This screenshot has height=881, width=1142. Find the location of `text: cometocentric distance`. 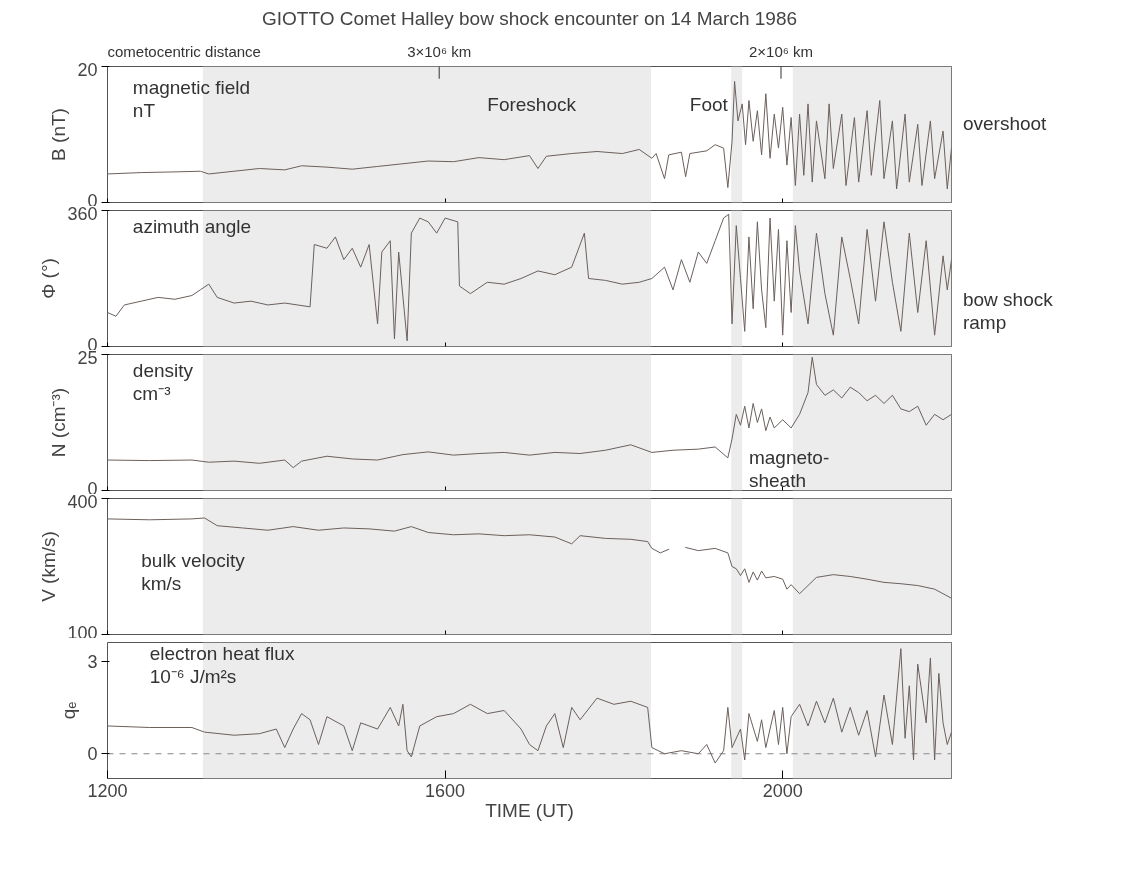

text: cometocentric distance is located at coordinates (184, 51).